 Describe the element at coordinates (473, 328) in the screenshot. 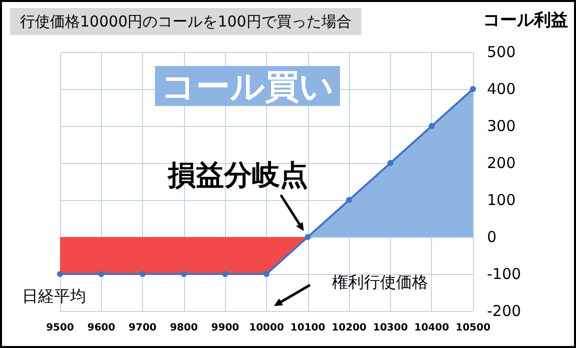

I see `x-tick-label: 10500` at that location.